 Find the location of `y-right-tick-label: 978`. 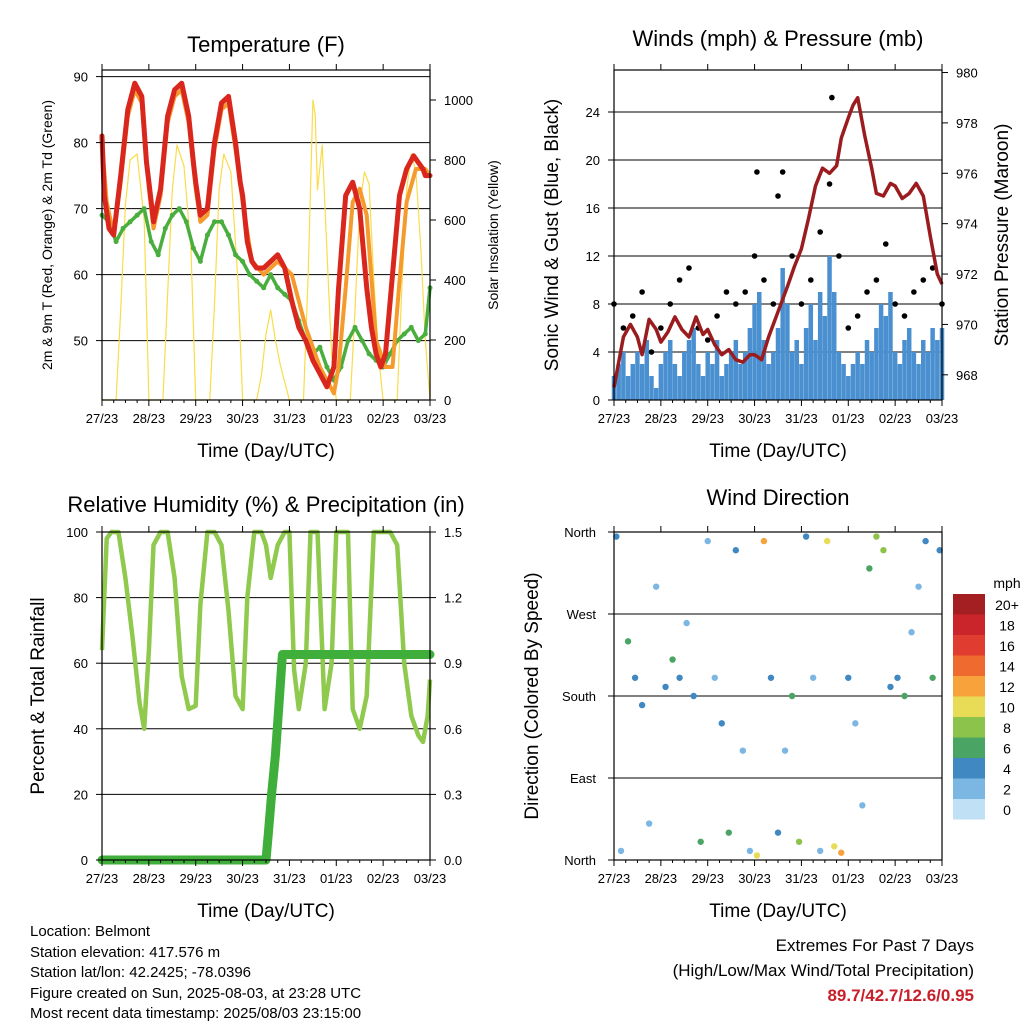

y-right-tick-label: 978 is located at coordinates (967, 123).